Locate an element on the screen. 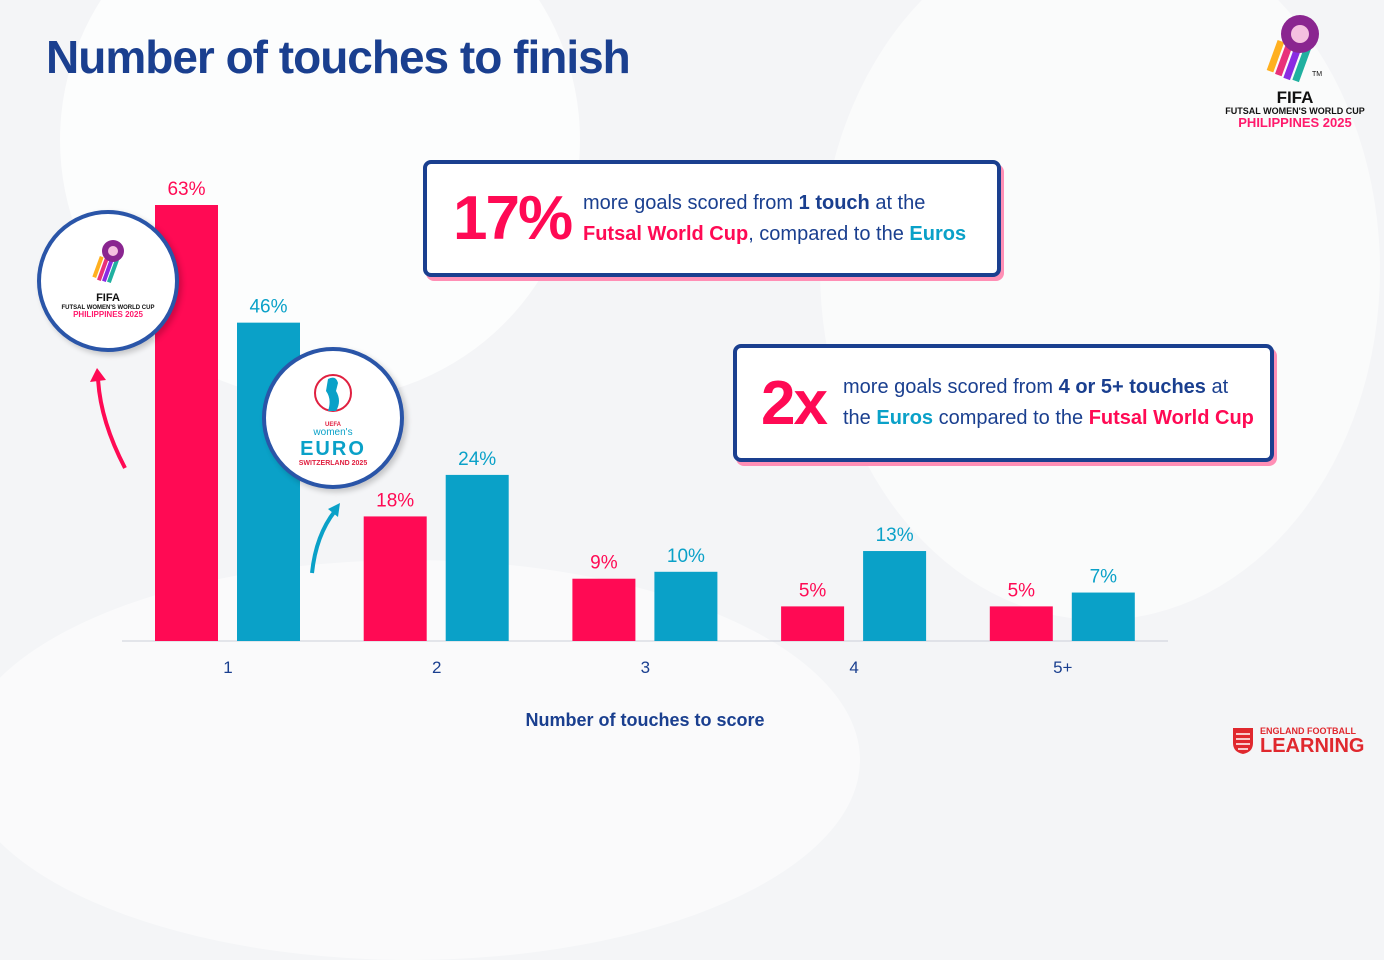 The height and width of the screenshot is (960, 1384). data-label: 10% is located at coordinates (686, 556).